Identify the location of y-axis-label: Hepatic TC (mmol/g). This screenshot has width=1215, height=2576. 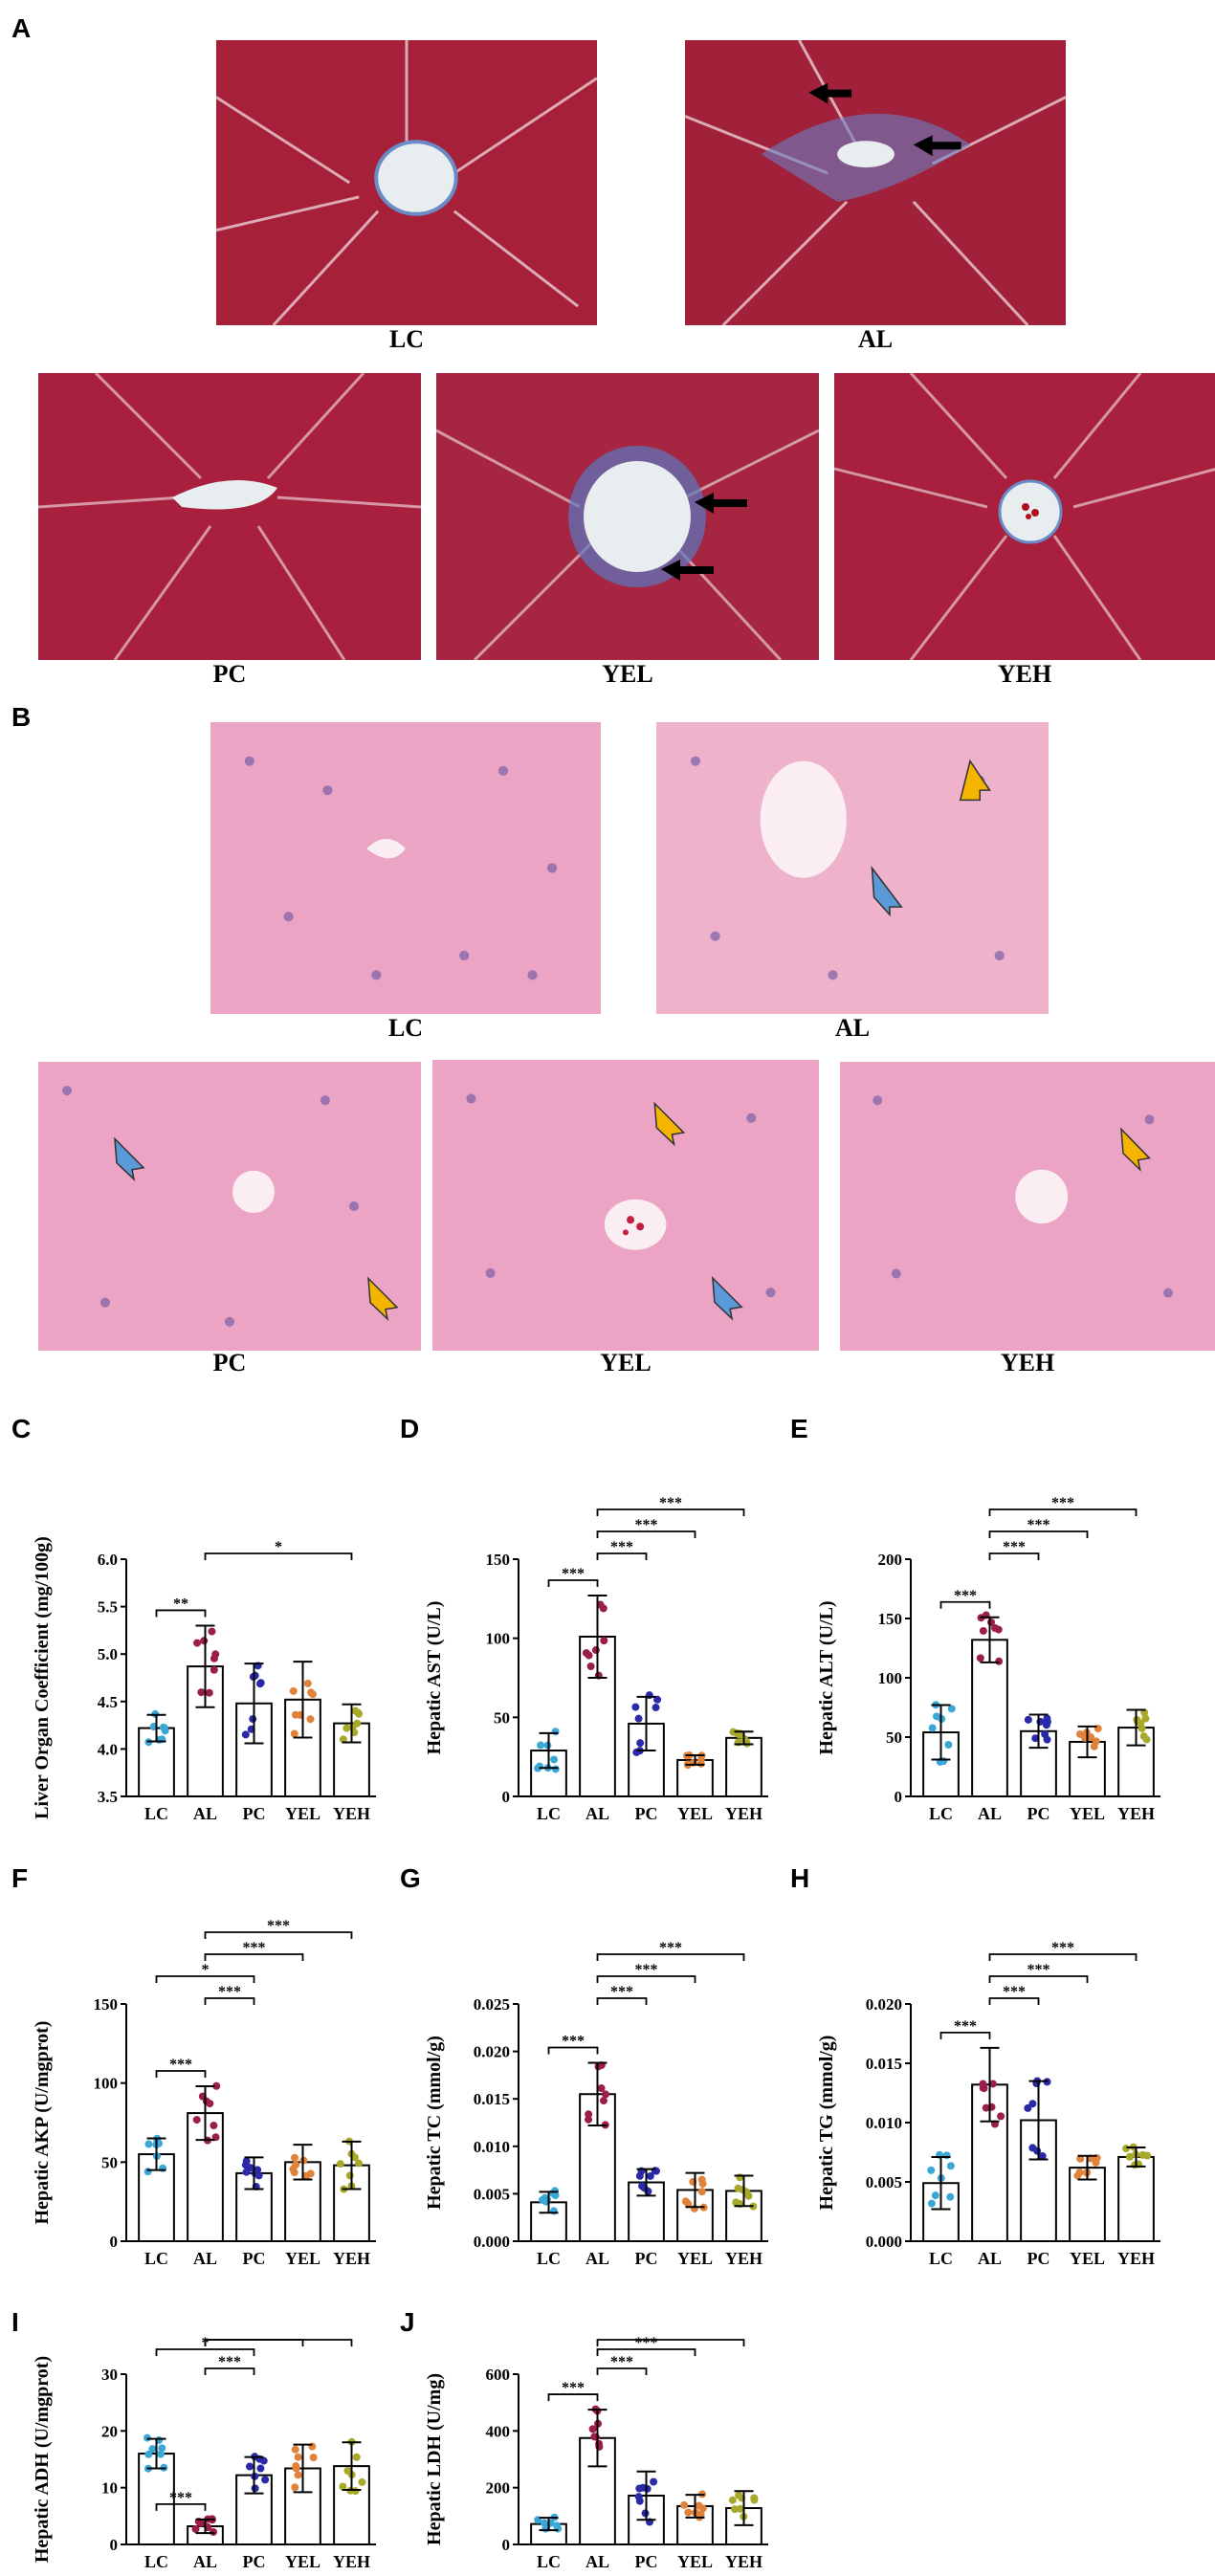
(434, 2123).